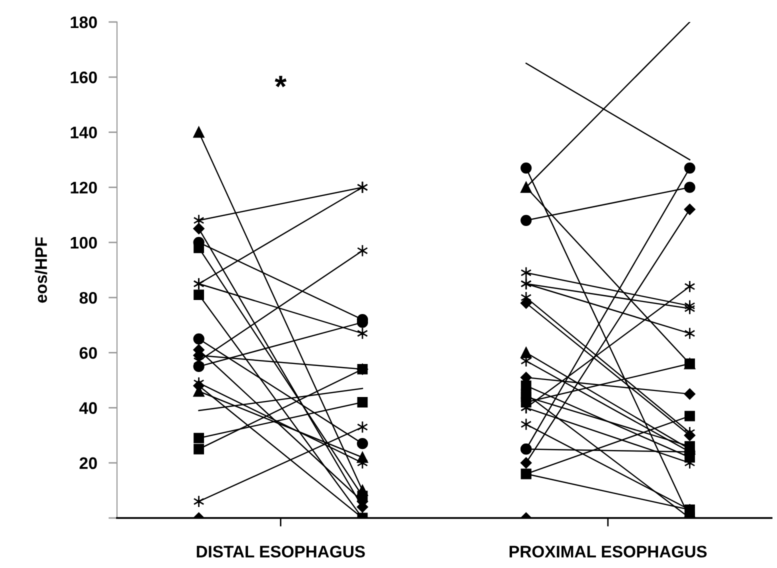  I want to click on y-tick-label: 20, so click(88, 463).